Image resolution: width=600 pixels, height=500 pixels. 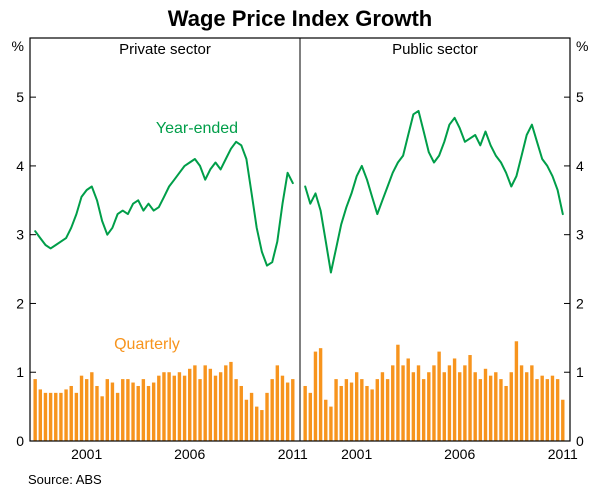 What do you see at coordinates (197, 128) in the screenshot?
I see `year-ended-series-label: Year-ended` at bounding box center [197, 128].